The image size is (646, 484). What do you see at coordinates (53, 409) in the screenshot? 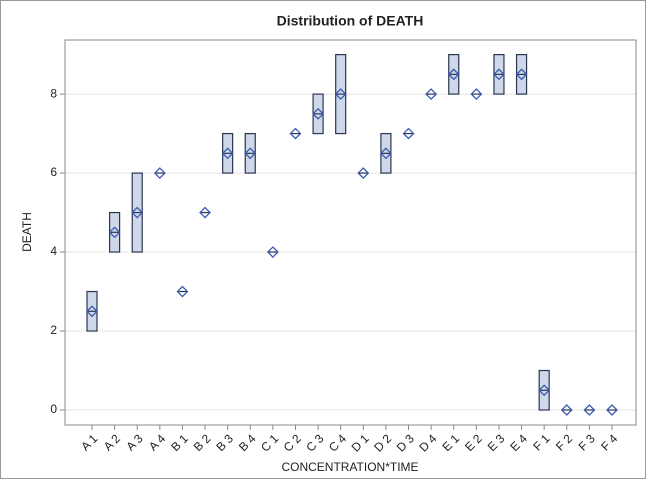
I see `y-tick-label: 0` at bounding box center [53, 409].